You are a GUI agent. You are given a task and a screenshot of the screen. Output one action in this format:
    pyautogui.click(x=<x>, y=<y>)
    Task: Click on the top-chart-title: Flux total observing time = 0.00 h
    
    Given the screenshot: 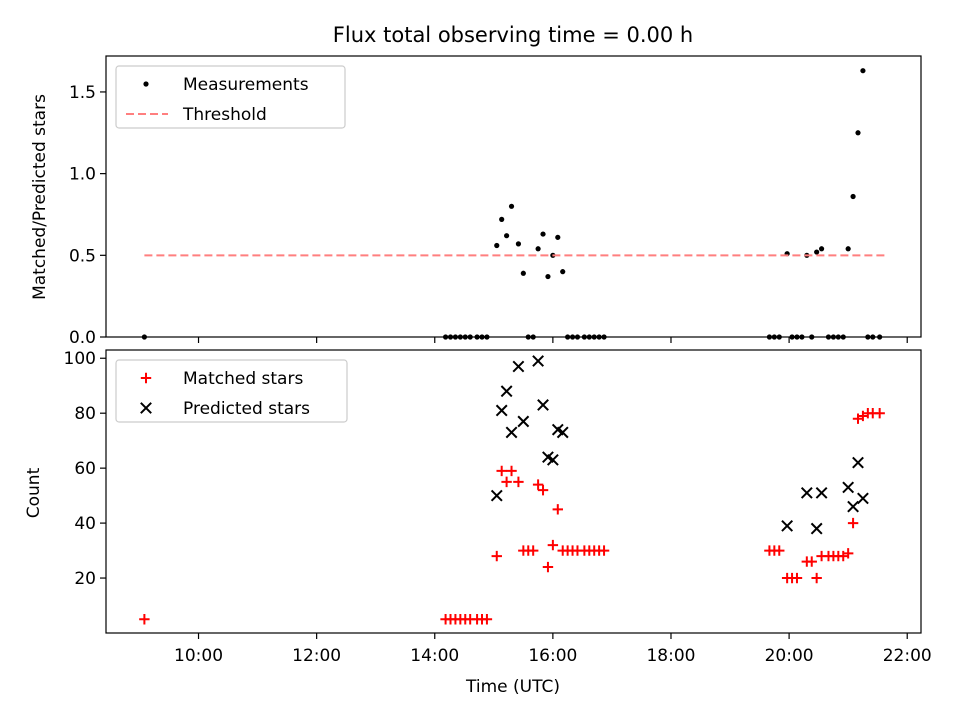 What is the action you would take?
    pyautogui.click(x=513, y=35)
    